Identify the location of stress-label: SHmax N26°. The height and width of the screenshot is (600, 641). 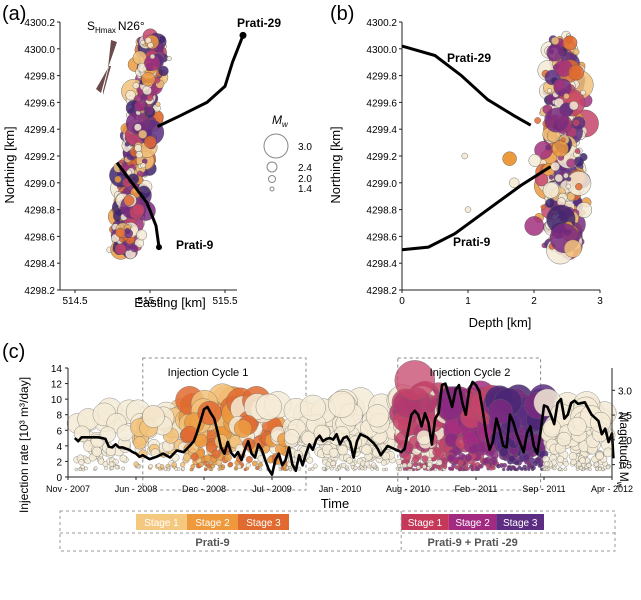
(116, 27).